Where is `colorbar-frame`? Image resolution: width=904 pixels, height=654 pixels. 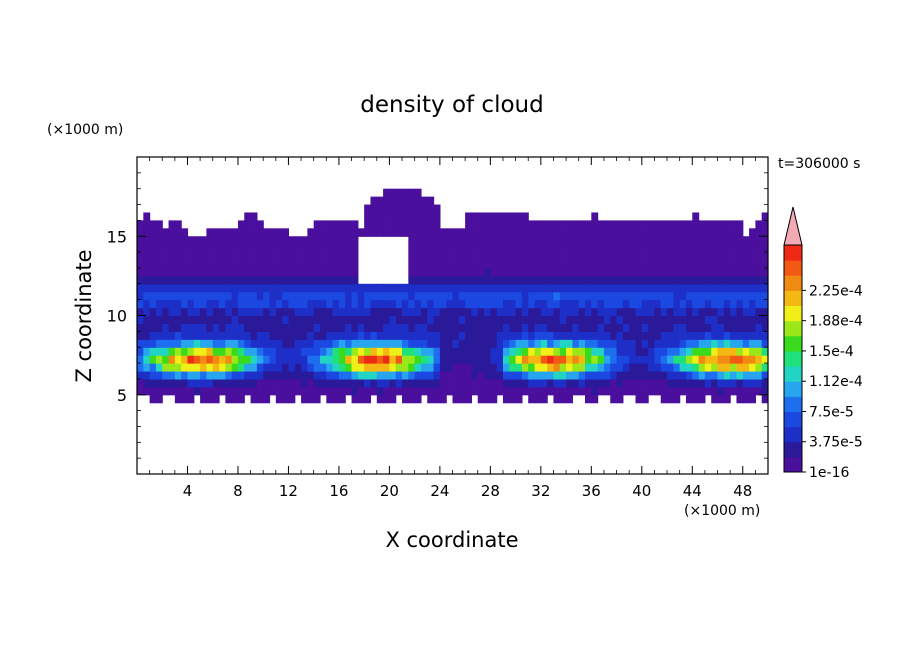
colorbar-frame is located at coordinates (793, 358).